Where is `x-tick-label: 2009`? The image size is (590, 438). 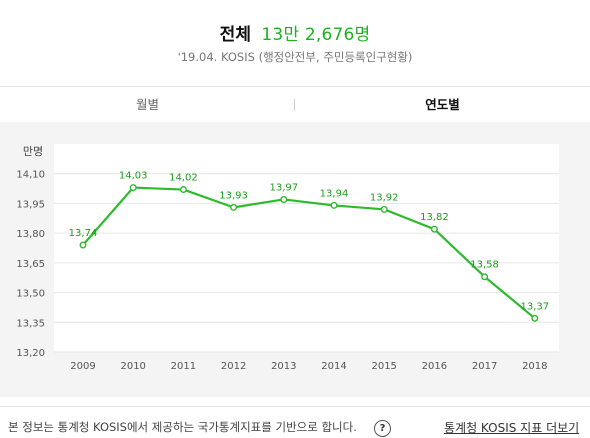
x-tick-label: 2009 is located at coordinates (82, 366).